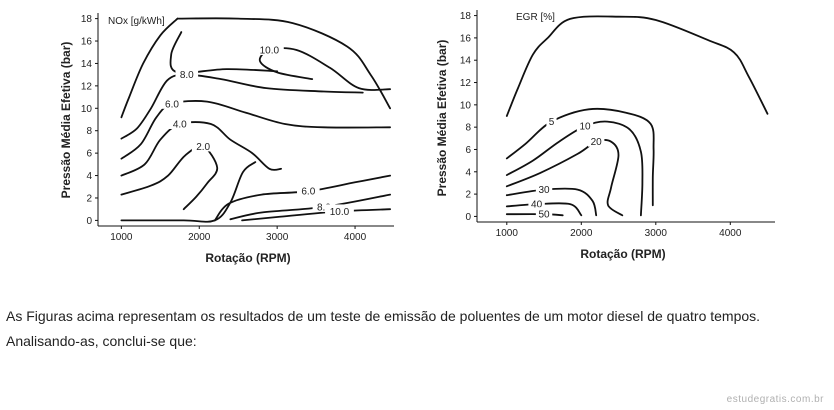 Image resolution: width=834 pixels, height=410 pixels. I want to click on nox-contour-label: 2.0, so click(203, 147).